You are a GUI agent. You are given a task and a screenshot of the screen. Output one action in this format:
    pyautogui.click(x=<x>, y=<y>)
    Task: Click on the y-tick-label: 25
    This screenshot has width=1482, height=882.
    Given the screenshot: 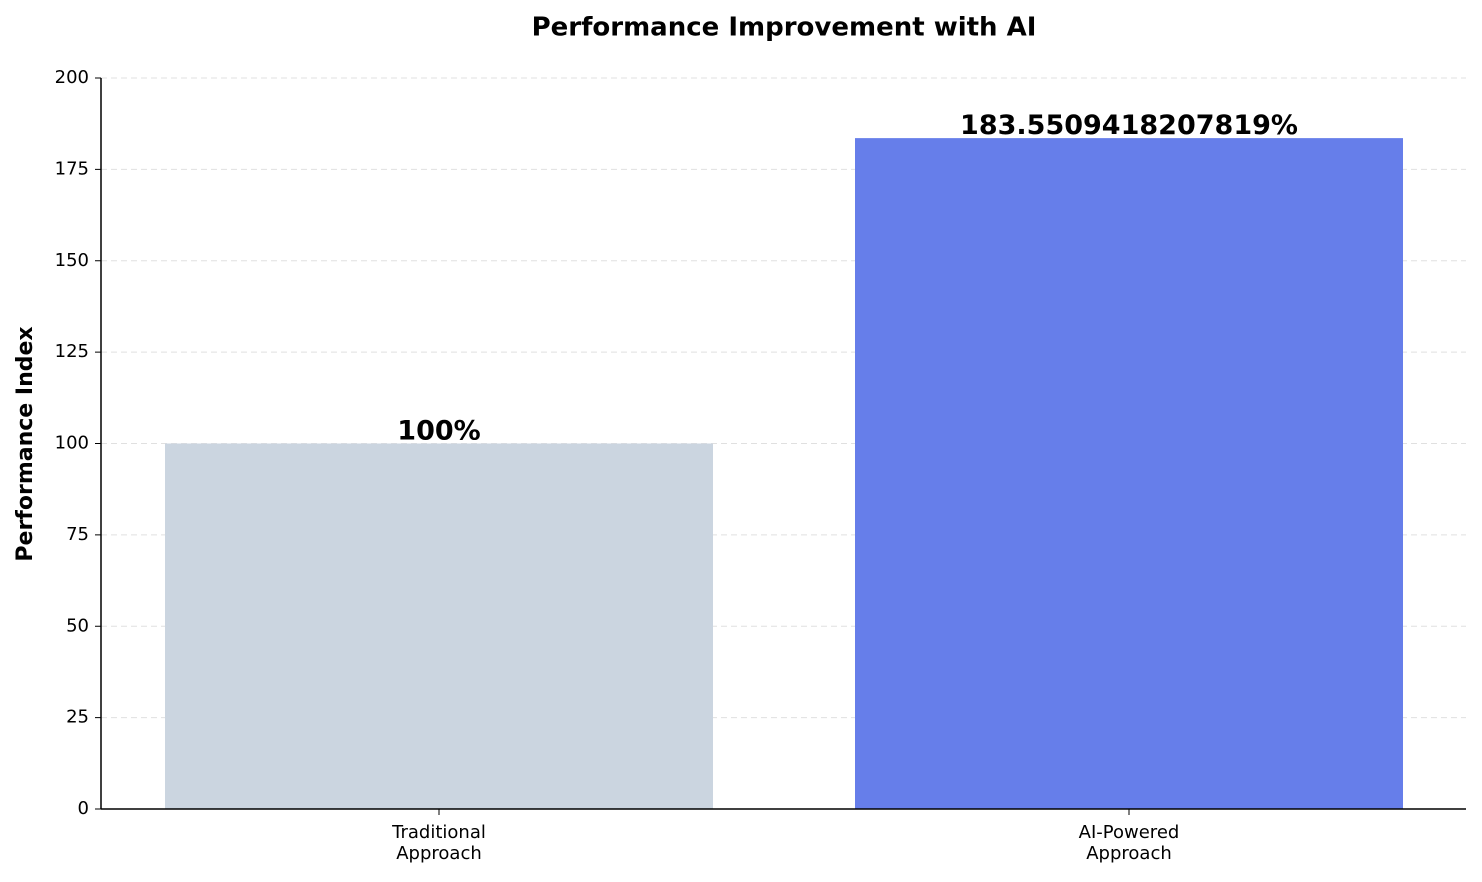 What is the action you would take?
    pyautogui.click(x=77, y=717)
    